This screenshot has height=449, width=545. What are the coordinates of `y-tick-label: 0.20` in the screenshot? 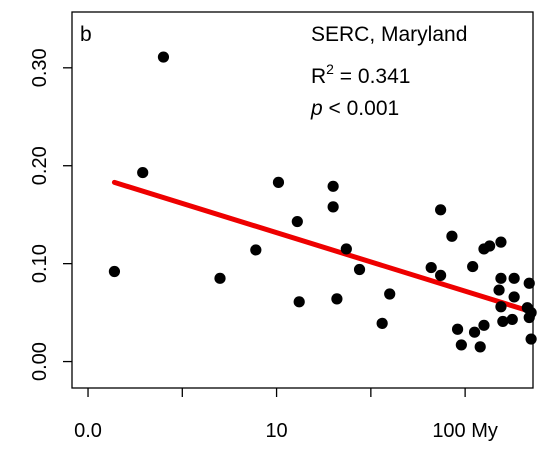 It's located at (40, 165).